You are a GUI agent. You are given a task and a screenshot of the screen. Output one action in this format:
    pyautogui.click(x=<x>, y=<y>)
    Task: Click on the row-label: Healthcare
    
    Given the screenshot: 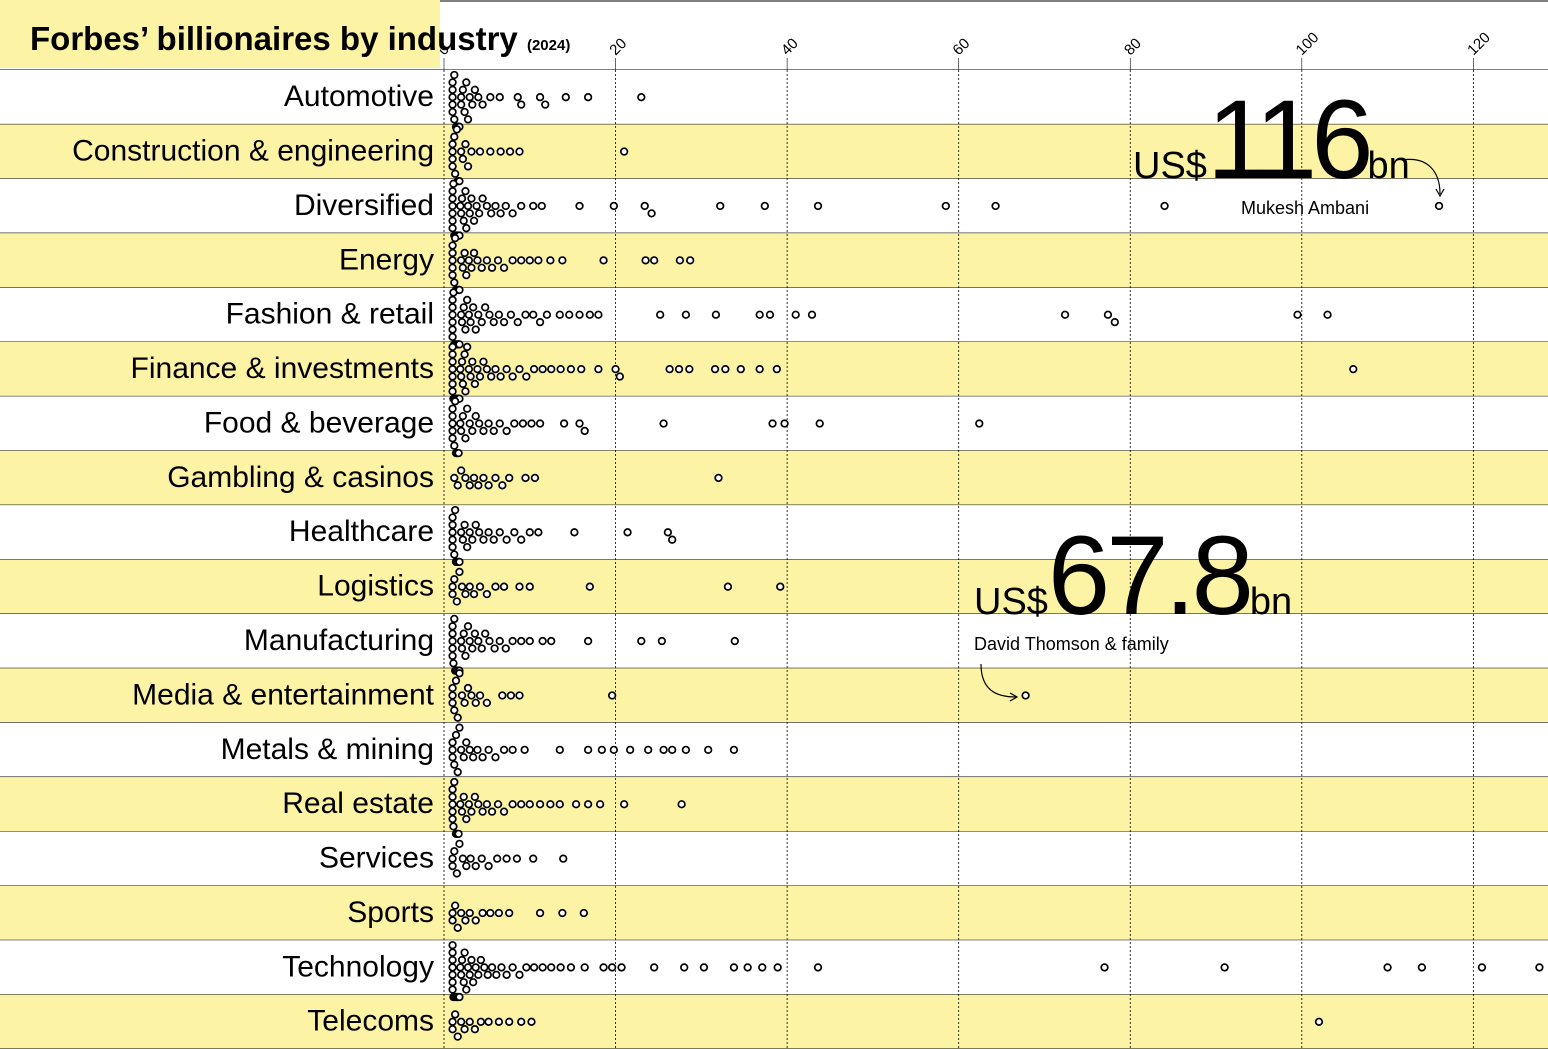 What is the action you would take?
    pyautogui.click(x=361, y=531)
    